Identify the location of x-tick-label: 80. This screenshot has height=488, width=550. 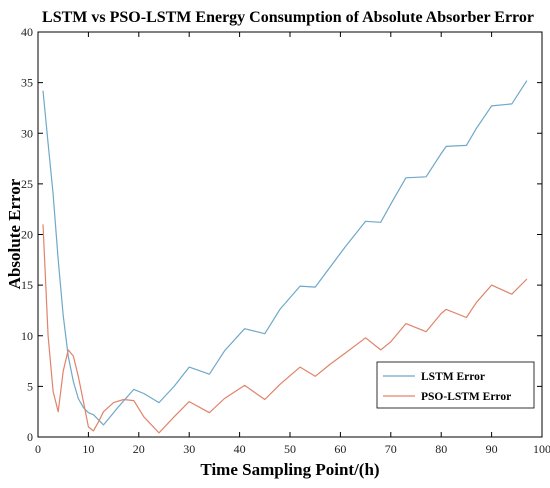
(441, 449).